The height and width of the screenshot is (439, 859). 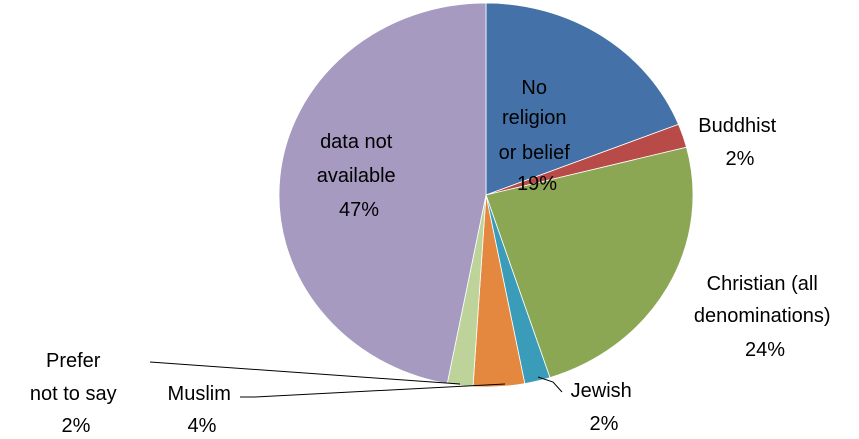 What do you see at coordinates (550, 384) in the screenshot?
I see `leader-line-jewish` at bounding box center [550, 384].